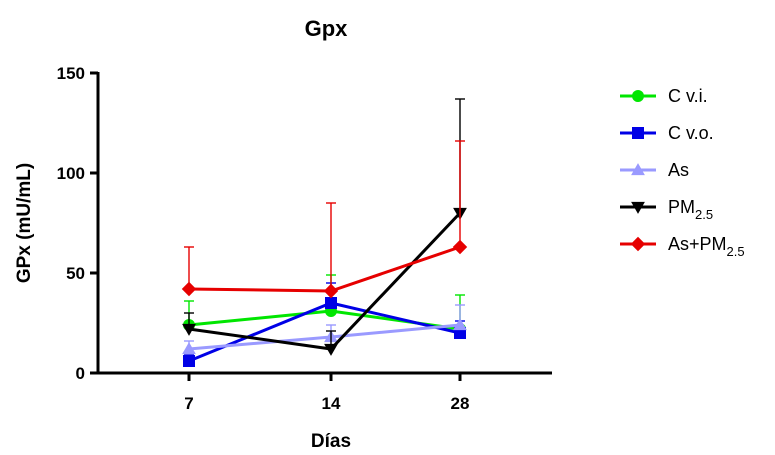  Describe the element at coordinates (697, 244) in the screenshot. I see `legend-label-text: As+PM` at that location.